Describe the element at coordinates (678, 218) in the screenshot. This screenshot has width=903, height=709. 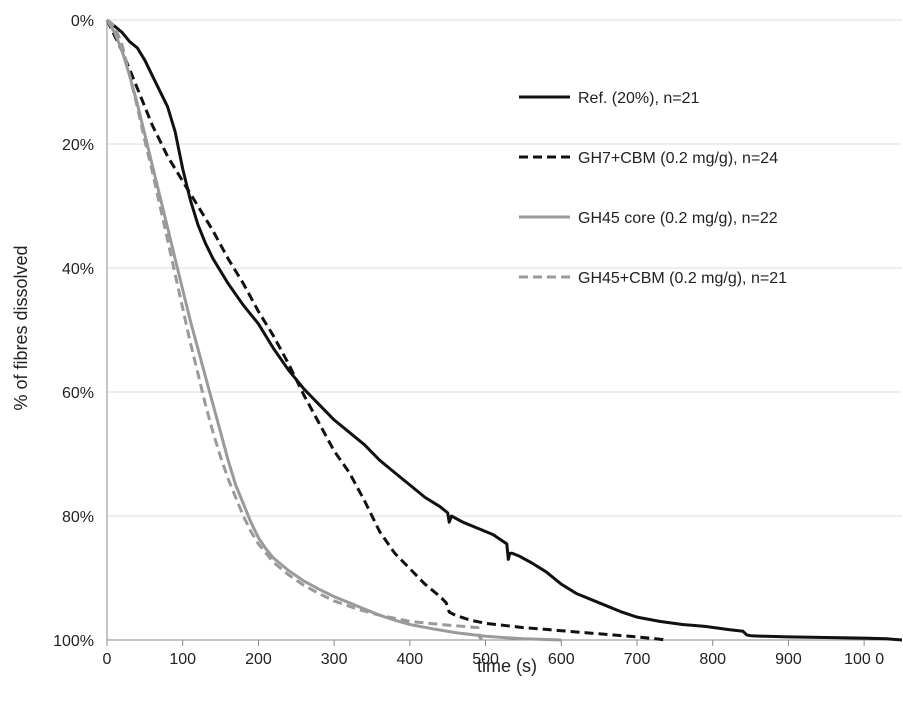
I see `legend-label-3: GH45 core (0.2 mg/g), n=22` at that location.